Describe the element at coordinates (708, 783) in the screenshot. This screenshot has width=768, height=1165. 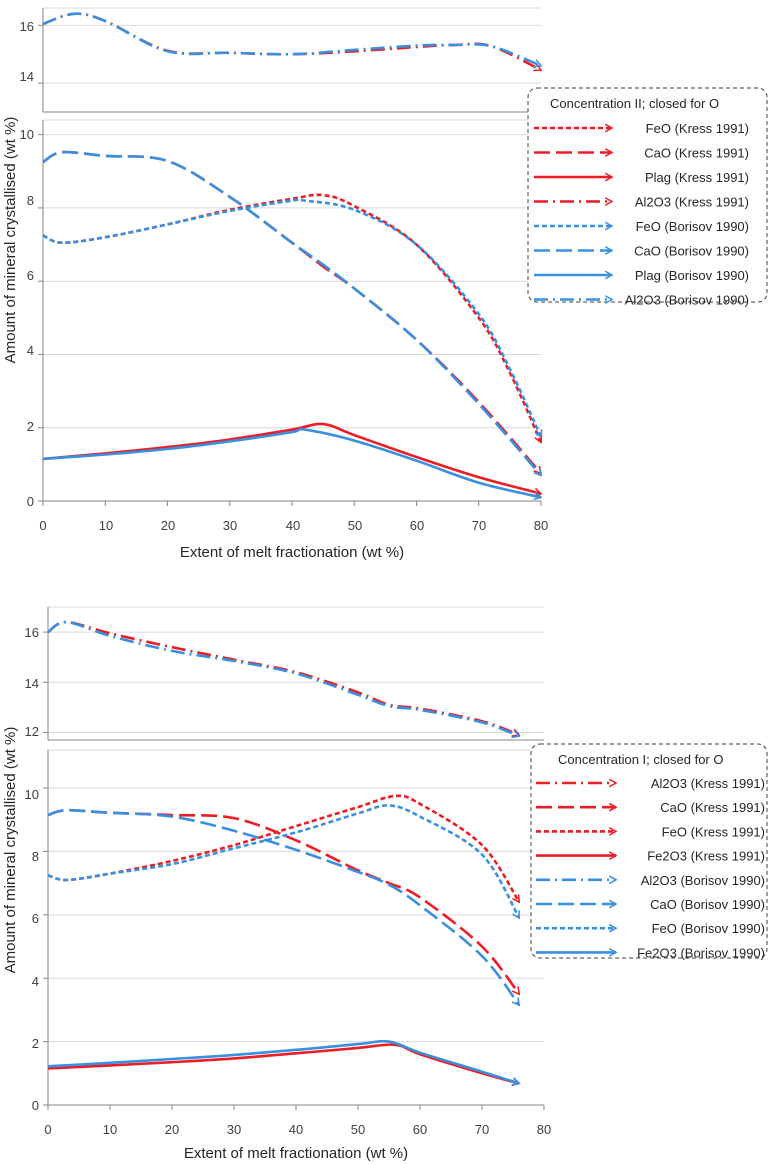
I see `chart-2-legend-label-al2o3-kress-1991: Al2O3 (Kress 1991)` at that location.